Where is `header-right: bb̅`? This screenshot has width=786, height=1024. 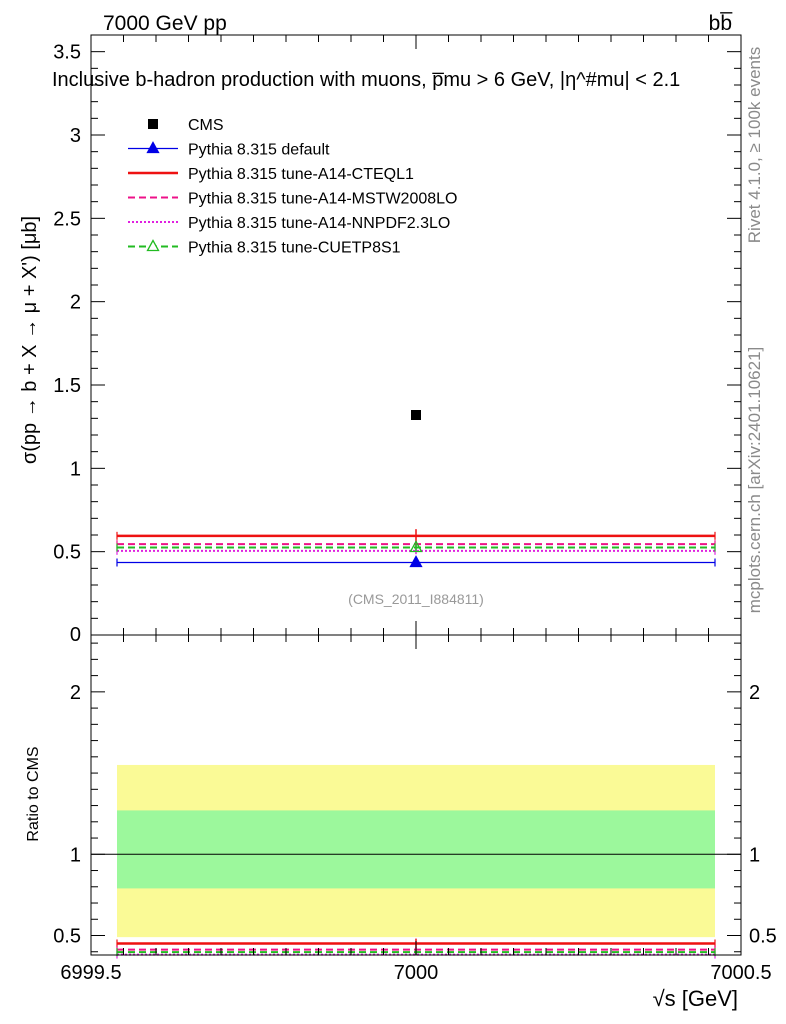 header-right: bb̅ is located at coordinates (721, 23).